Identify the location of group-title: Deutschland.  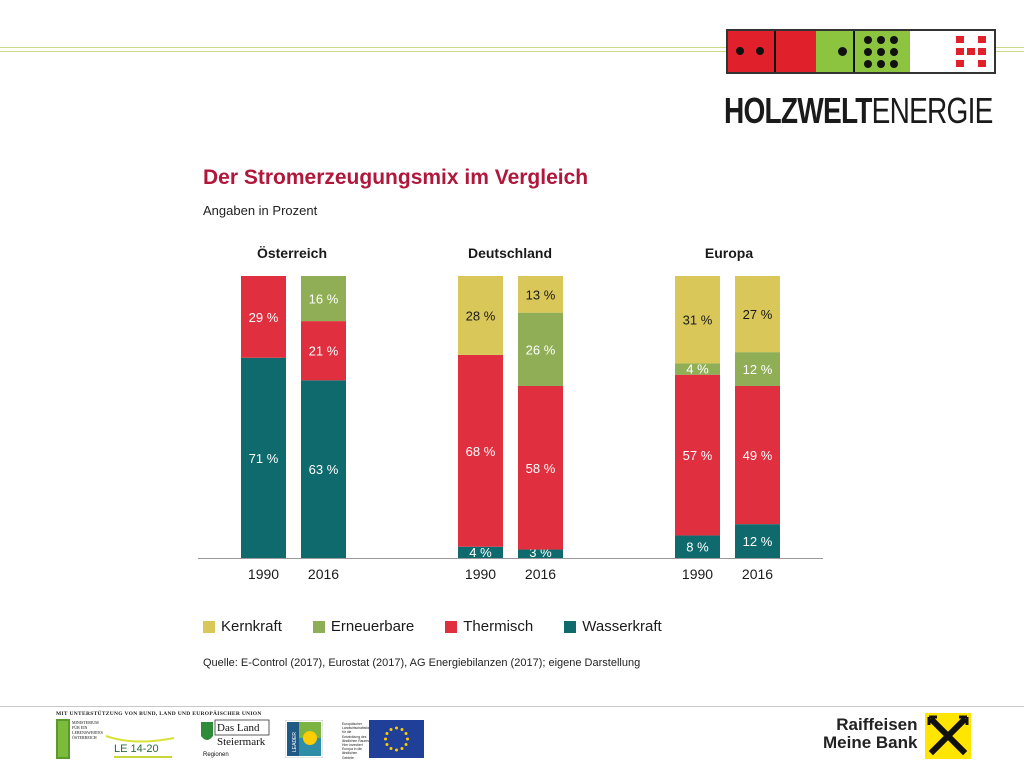
(510, 253).